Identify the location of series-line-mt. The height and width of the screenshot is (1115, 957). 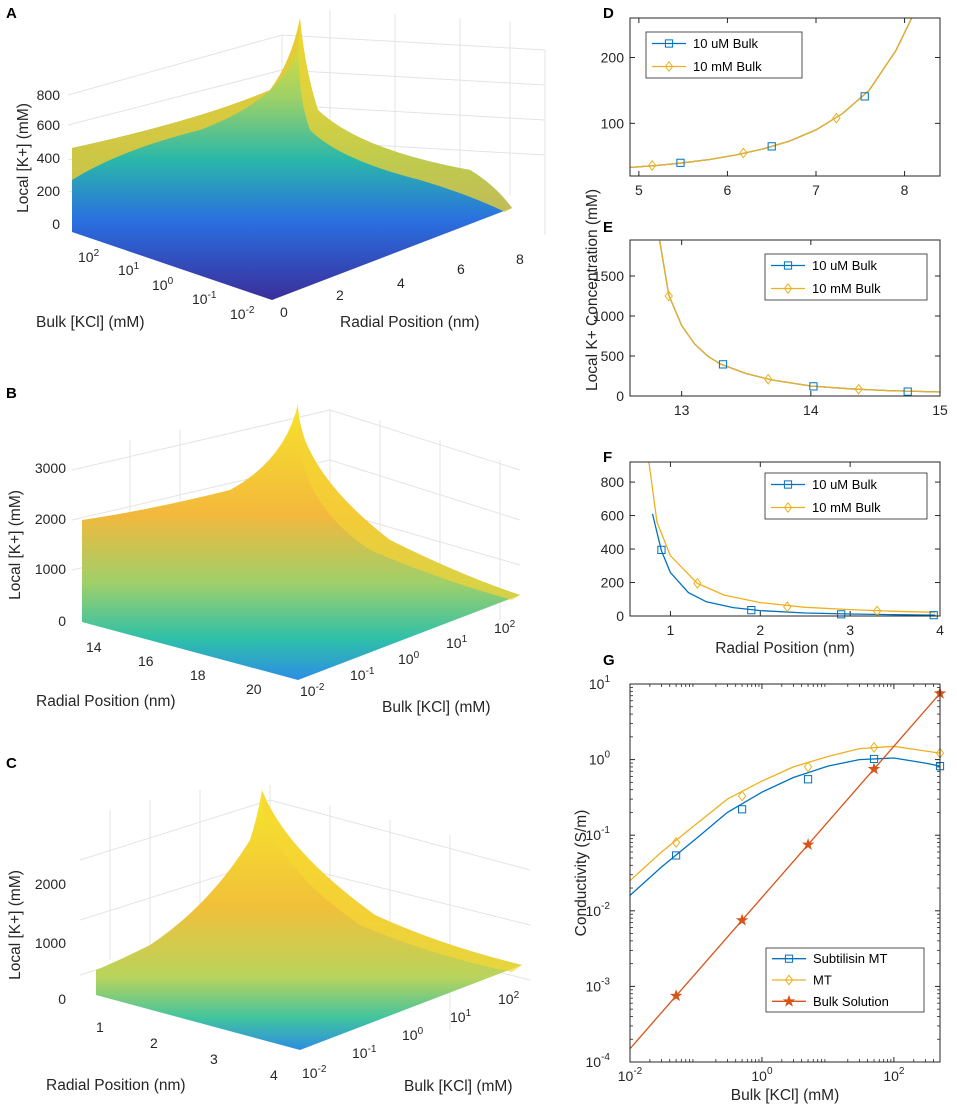
(785, 813).